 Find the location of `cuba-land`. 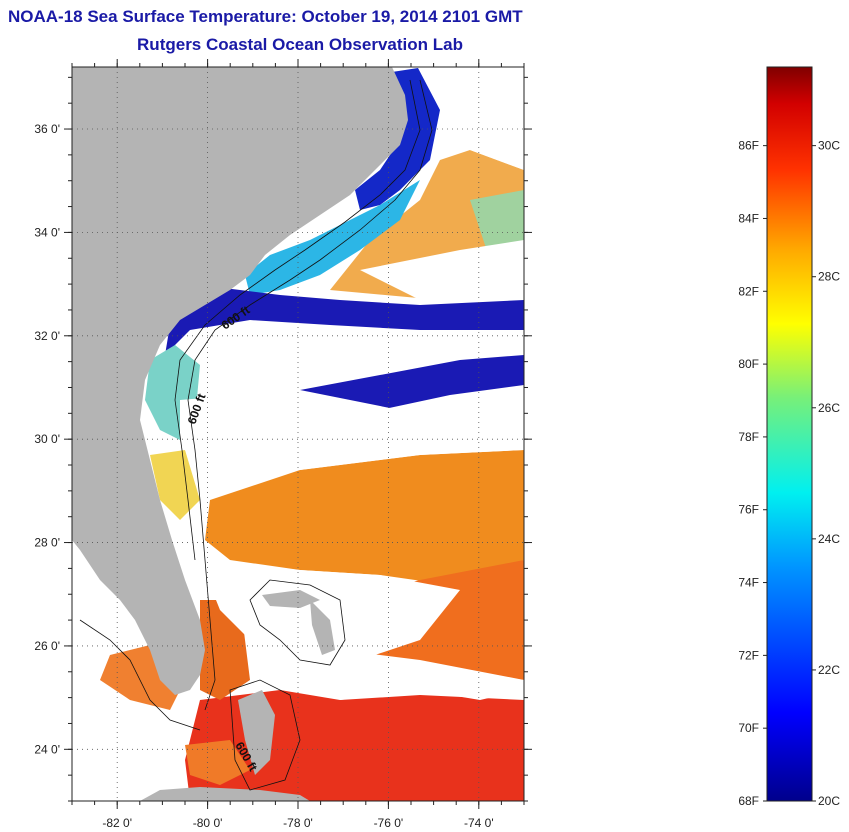

cuba-land is located at coordinates (225, 794).